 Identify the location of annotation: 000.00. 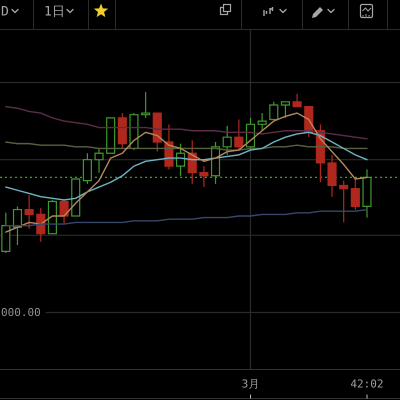
(21, 312).